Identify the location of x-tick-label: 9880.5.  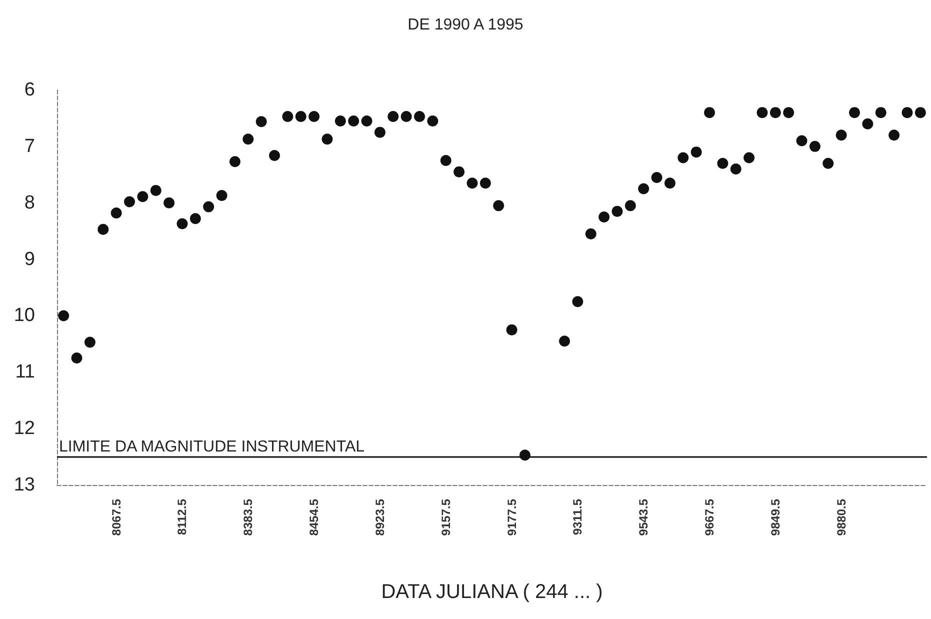
(841, 517).